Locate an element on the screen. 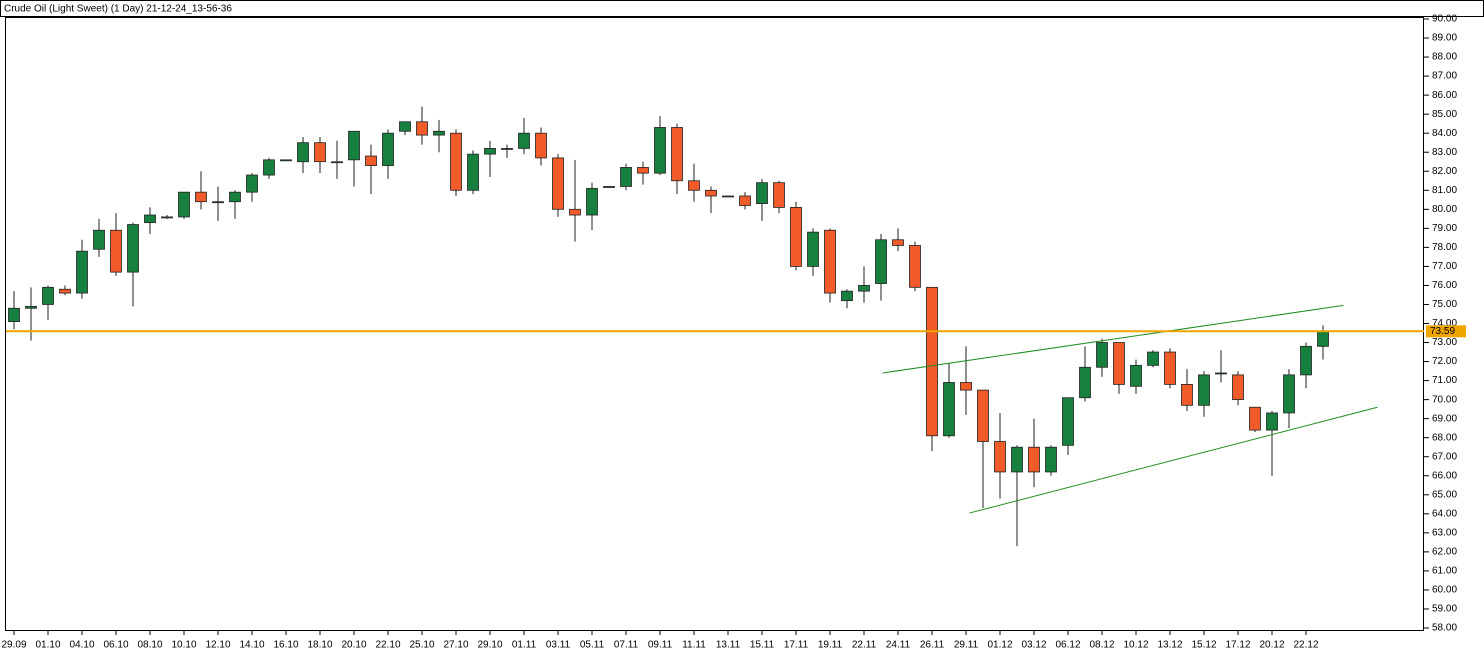 The height and width of the screenshot is (671, 1484). x-tick-label: 03.12 is located at coordinates (1033, 645).